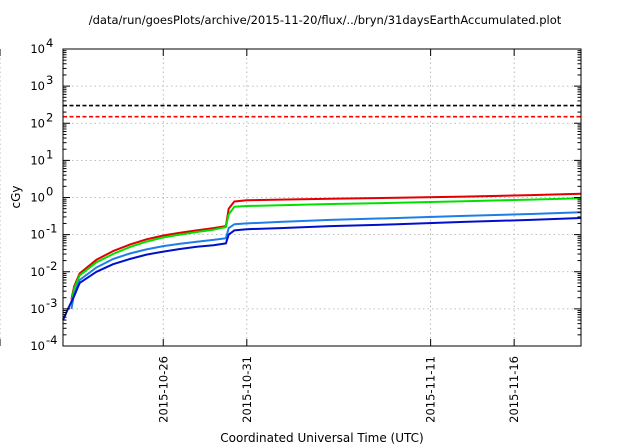  Describe the element at coordinates (16, 197) in the screenshot. I see `y-axis-label: cGy` at that location.